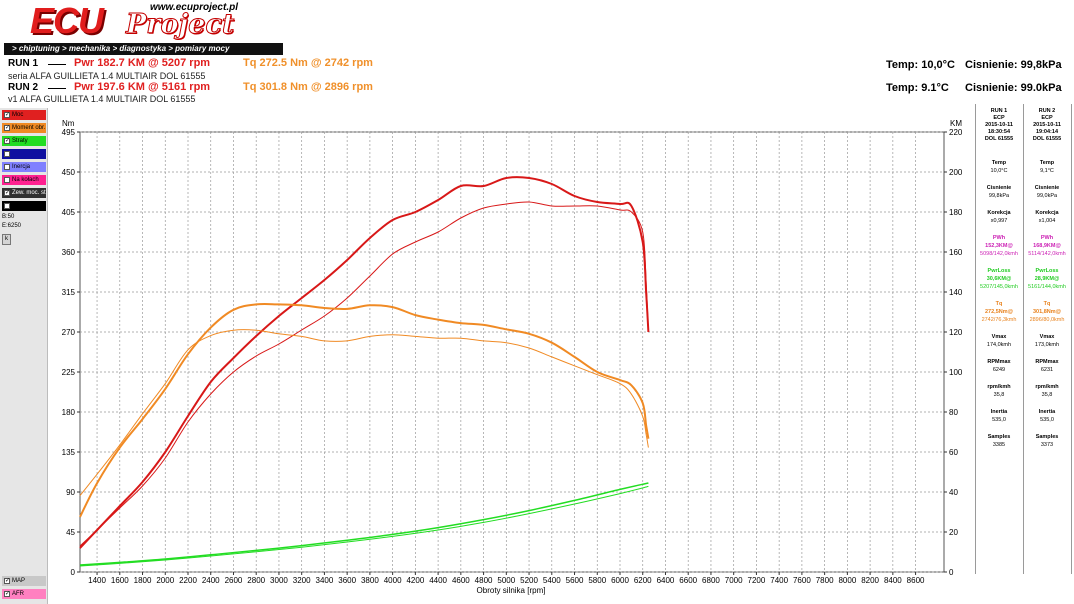 Image resolution: width=1074 pixels, height=604 pixels. What do you see at coordinates (1047, 370) in the screenshot?
I see `stats-rpmmax-val: 6231` at bounding box center [1047, 370].